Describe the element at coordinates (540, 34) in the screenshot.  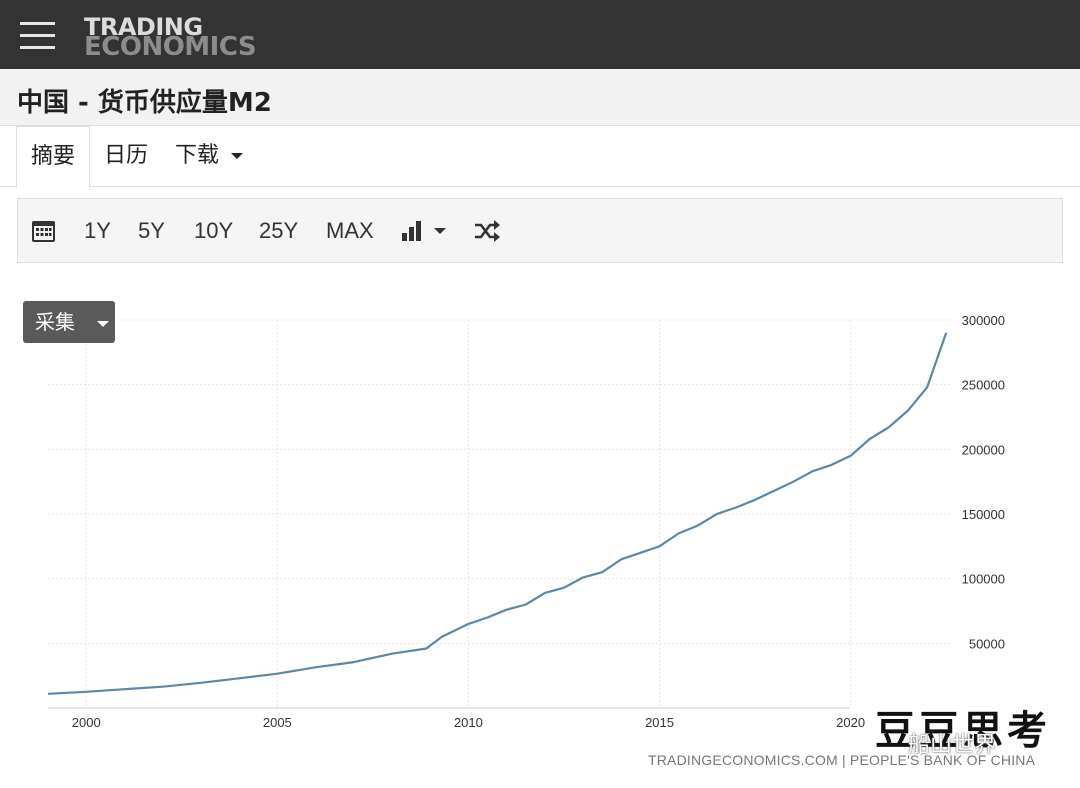
I see `top-navigation-bar: TRADING ECONOMICS` at that location.